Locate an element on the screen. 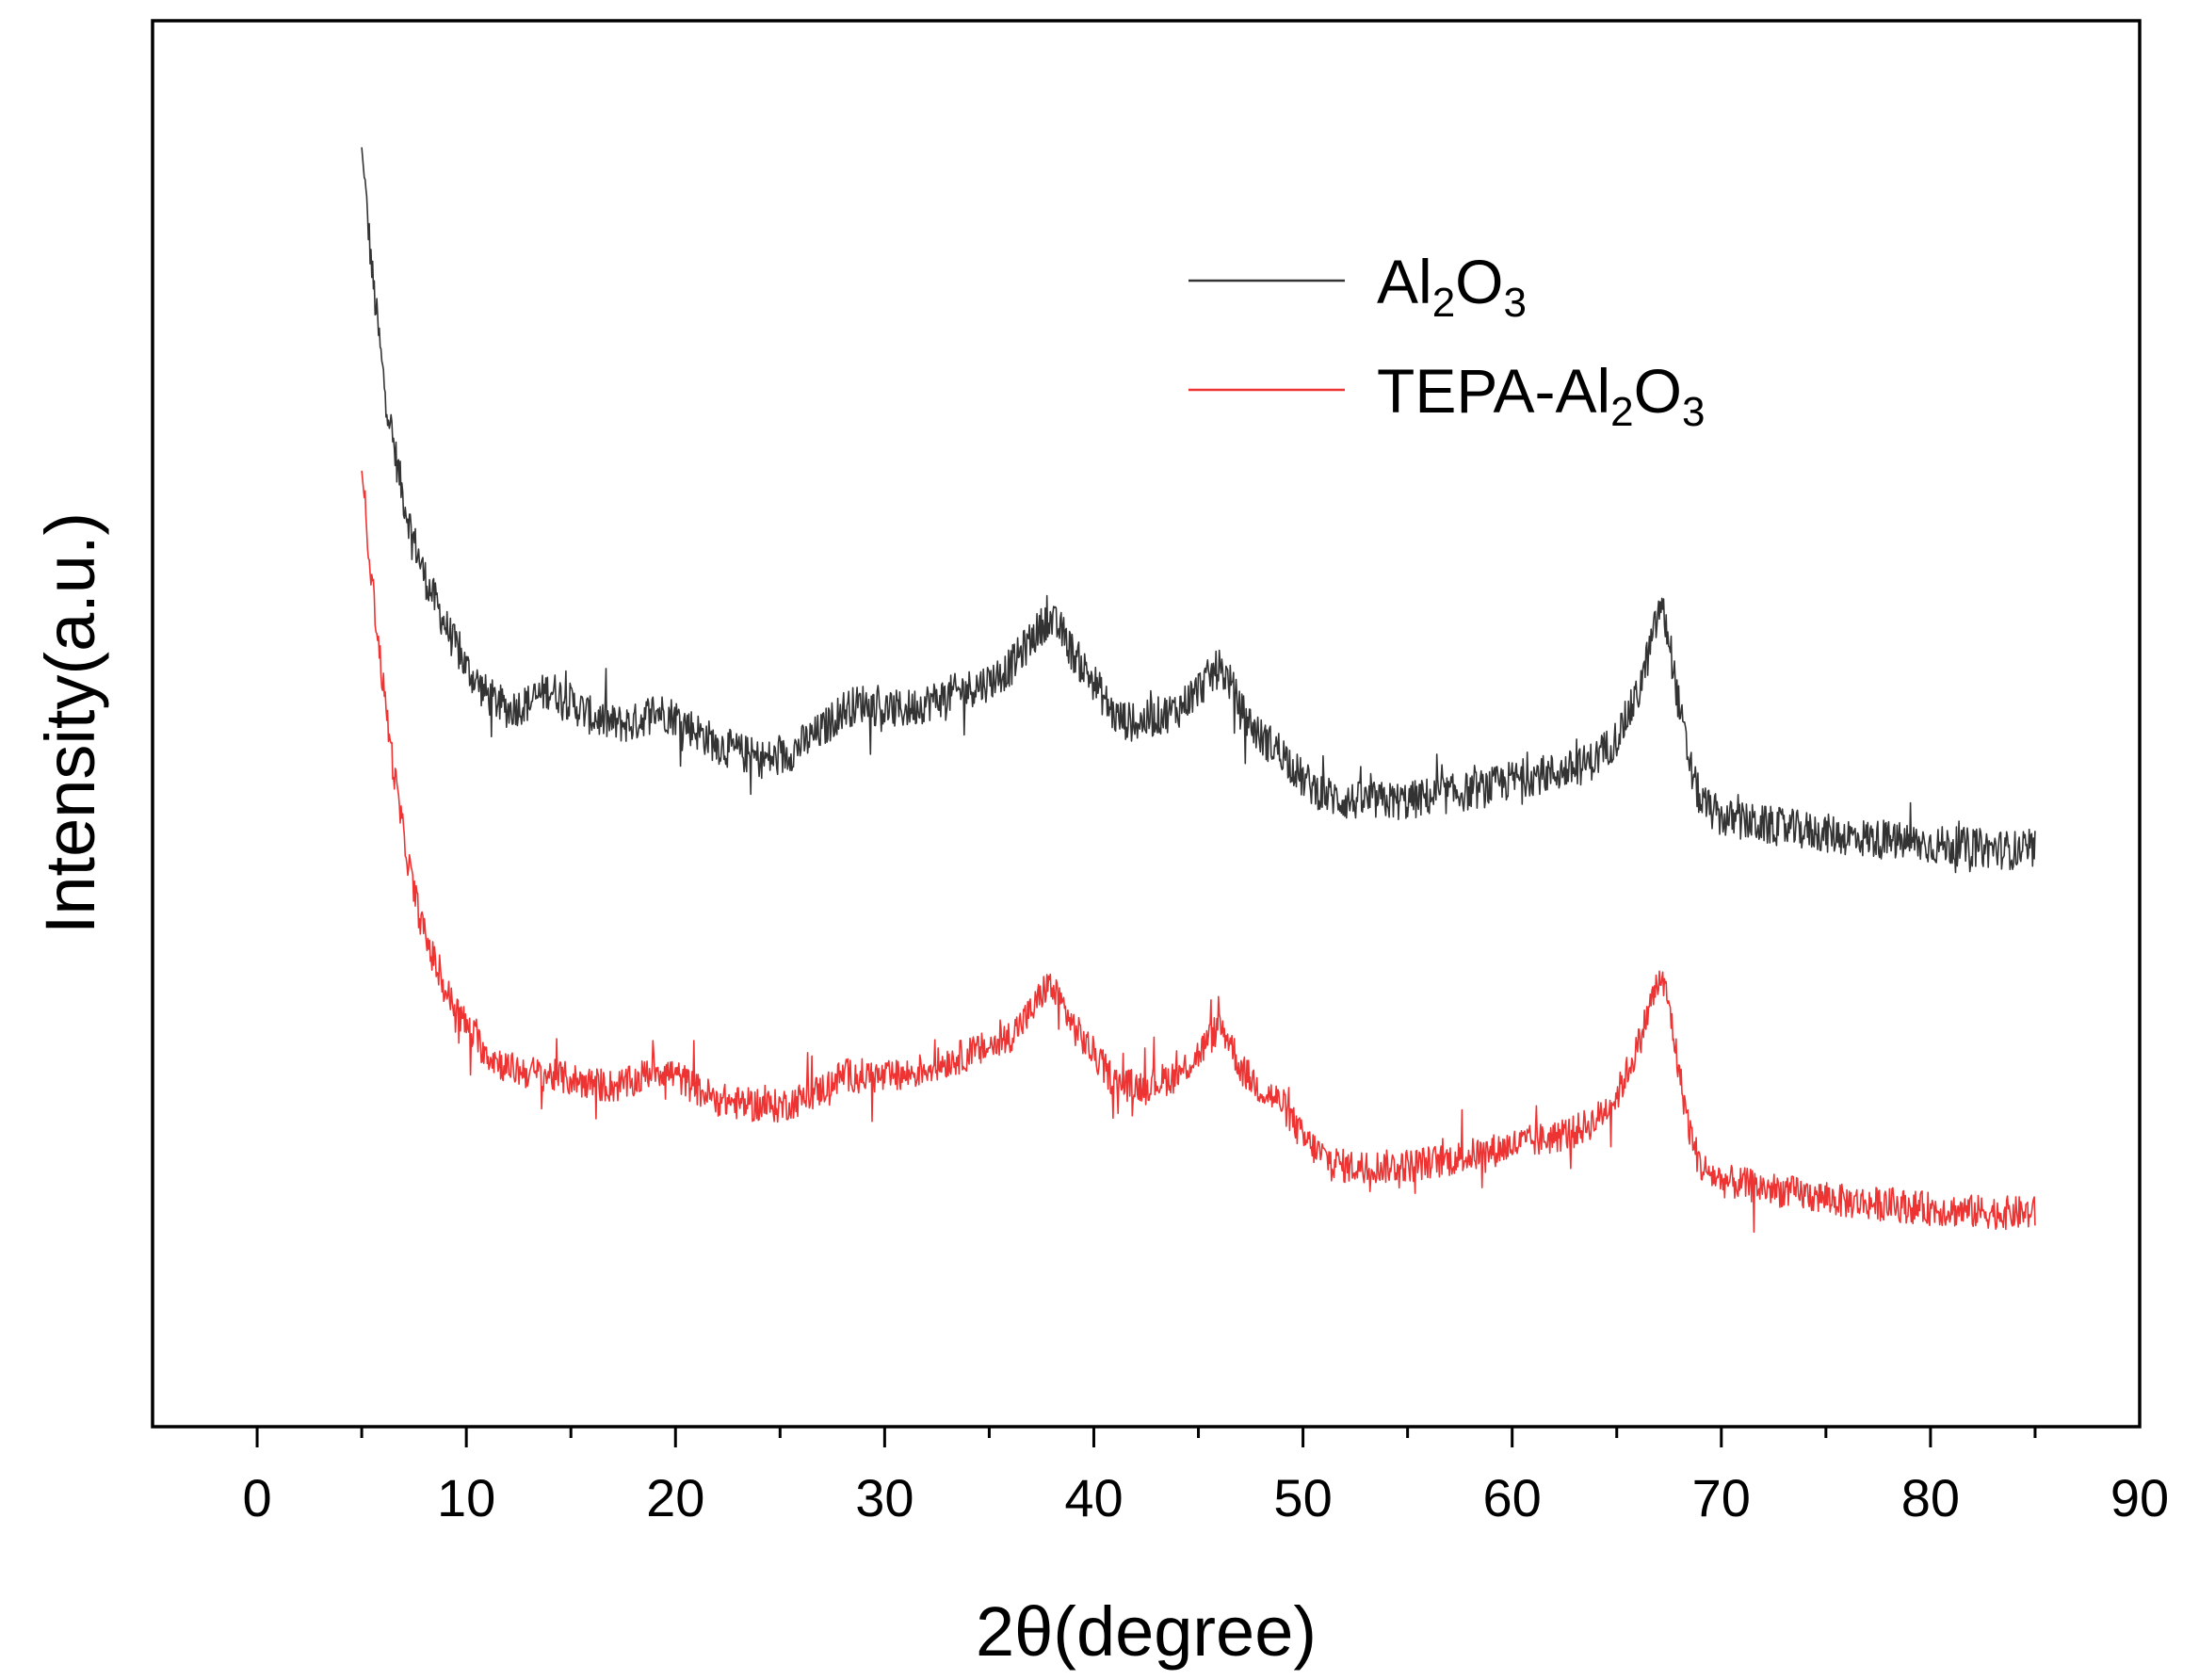  x-tick-label: 80 is located at coordinates (1930, 1497).